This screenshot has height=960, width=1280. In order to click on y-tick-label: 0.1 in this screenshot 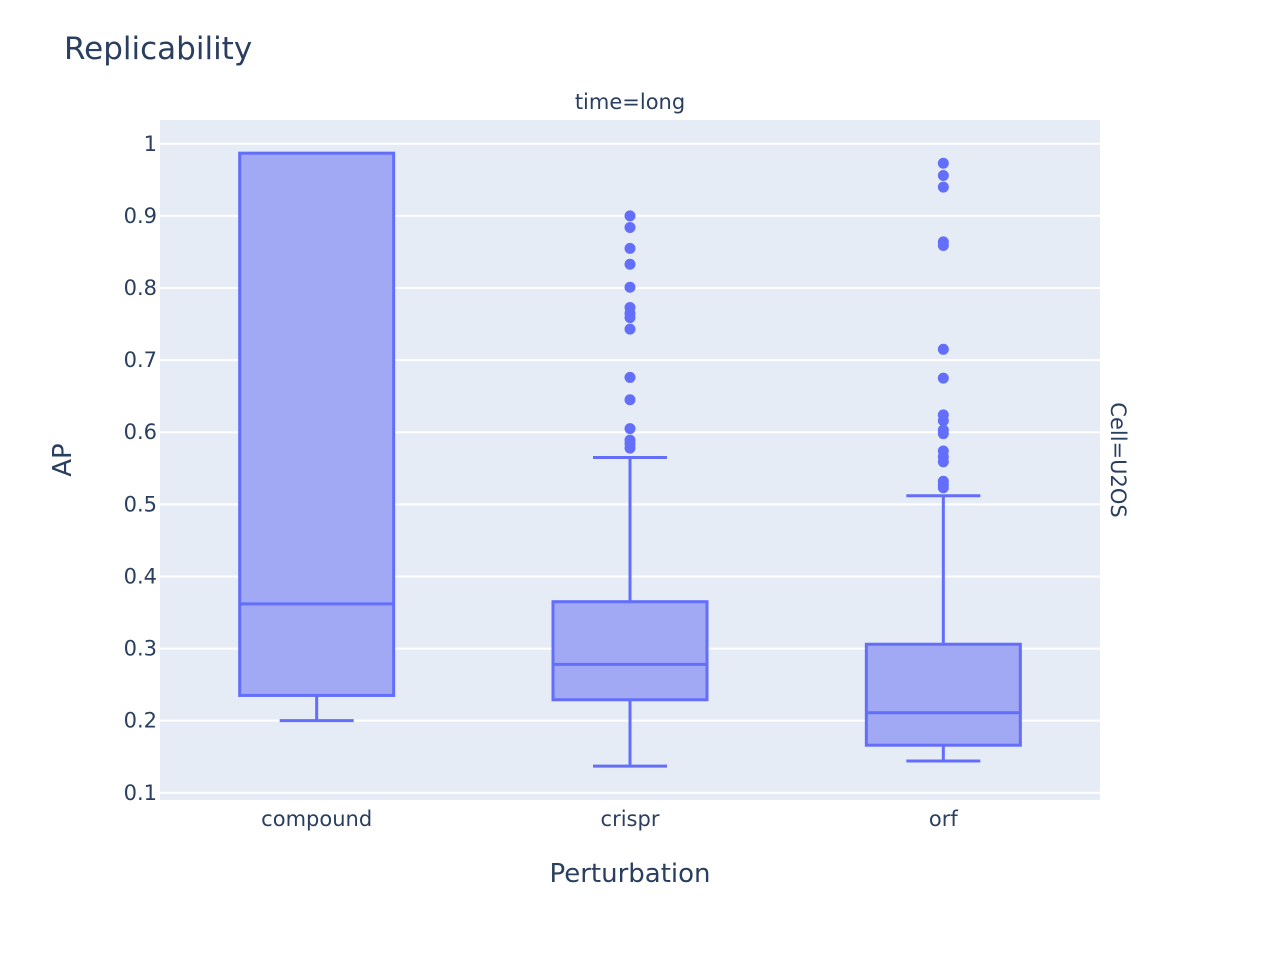, I will do `click(140, 793)`.